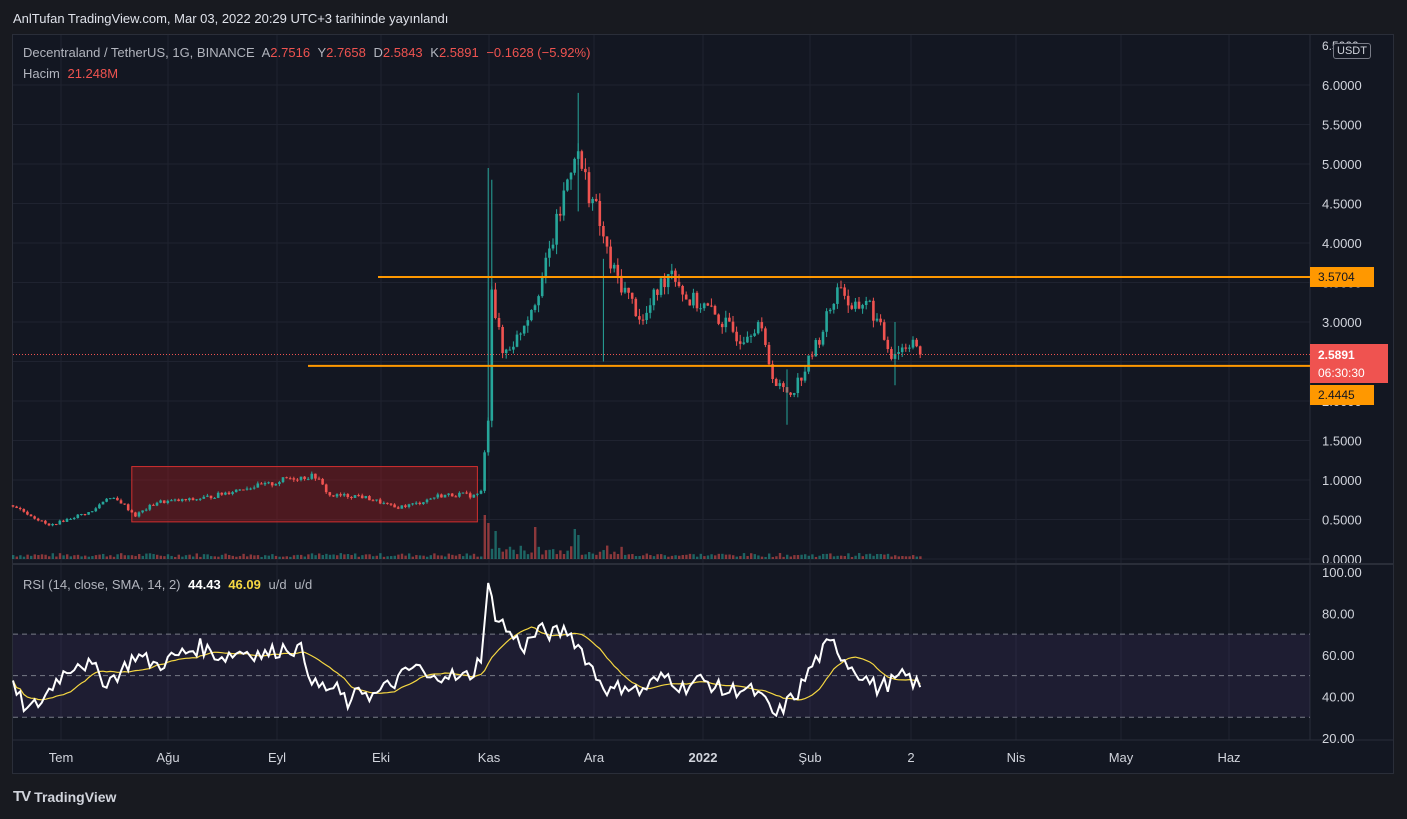  Describe the element at coordinates (1352, 51) in the screenshot. I see `currency-button: USDT` at that location.